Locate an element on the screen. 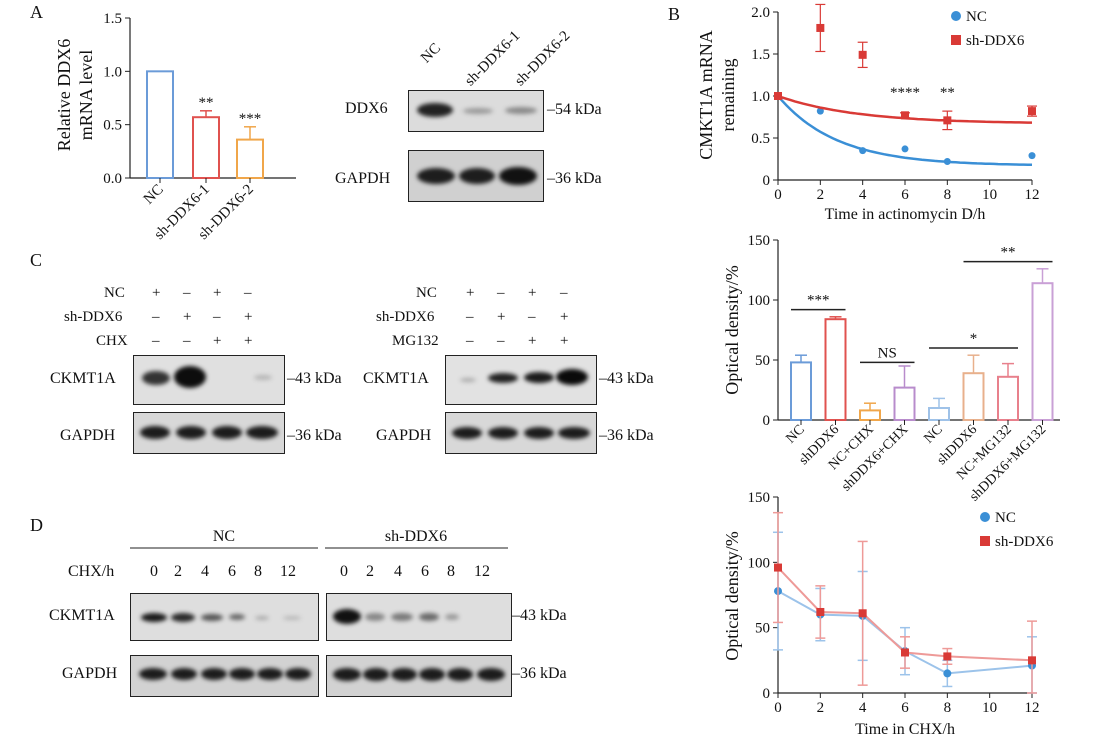  panel-b-ytick-label: 1.5 is located at coordinates (760, 55).